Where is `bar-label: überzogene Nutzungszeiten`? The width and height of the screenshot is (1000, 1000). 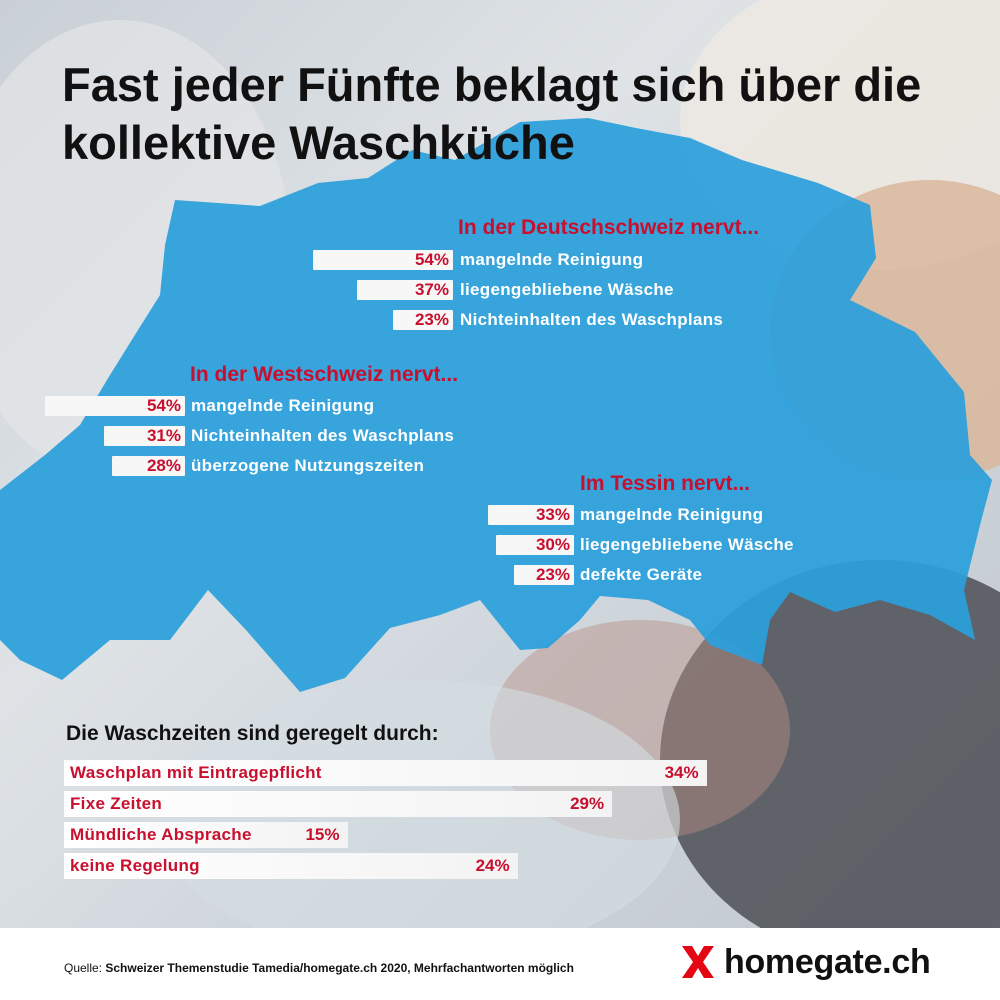
bar-label: überzogene Nutzungszeiten is located at coordinates (308, 465).